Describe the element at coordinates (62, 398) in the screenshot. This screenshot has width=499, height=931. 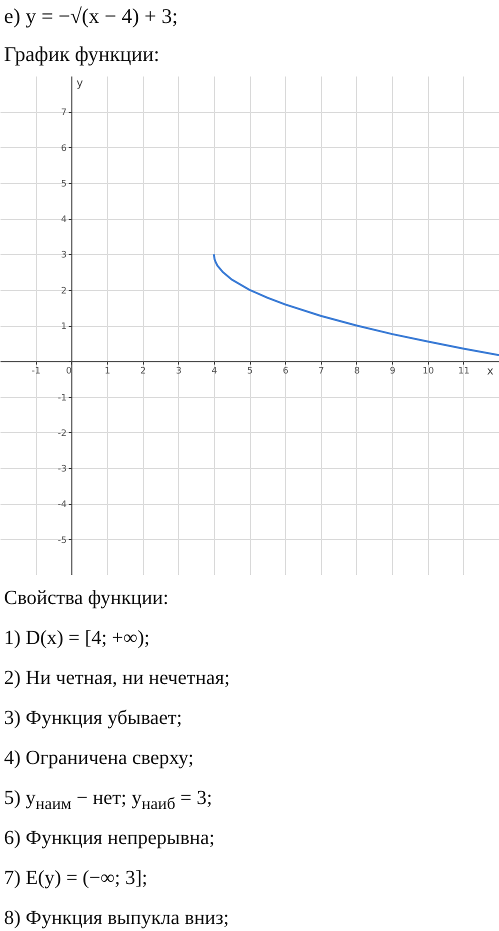
I see `y-tick-label: -1` at that location.